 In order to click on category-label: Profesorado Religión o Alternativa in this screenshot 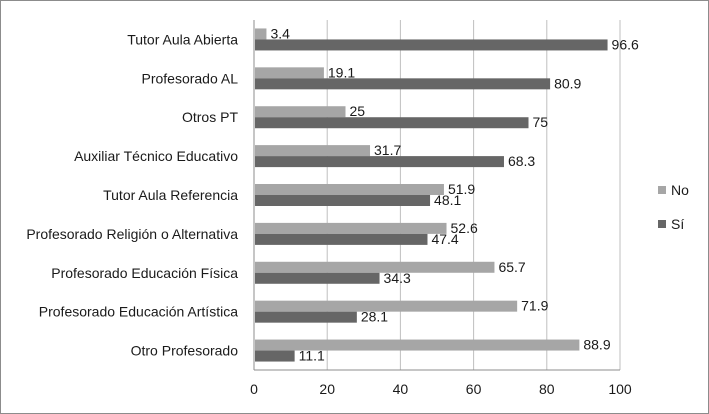, I will do `click(132, 234)`.